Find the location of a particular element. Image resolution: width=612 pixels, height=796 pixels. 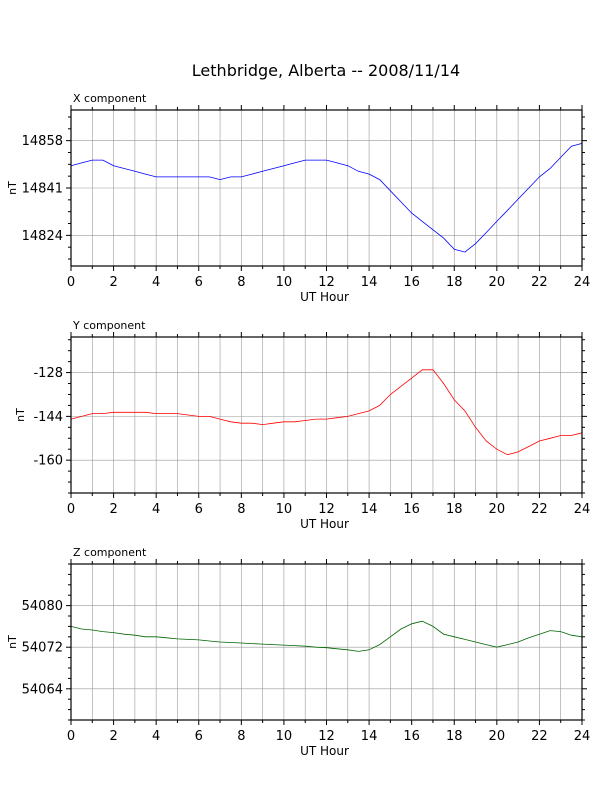

y-tick-label: 54064 is located at coordinates (42, 689).